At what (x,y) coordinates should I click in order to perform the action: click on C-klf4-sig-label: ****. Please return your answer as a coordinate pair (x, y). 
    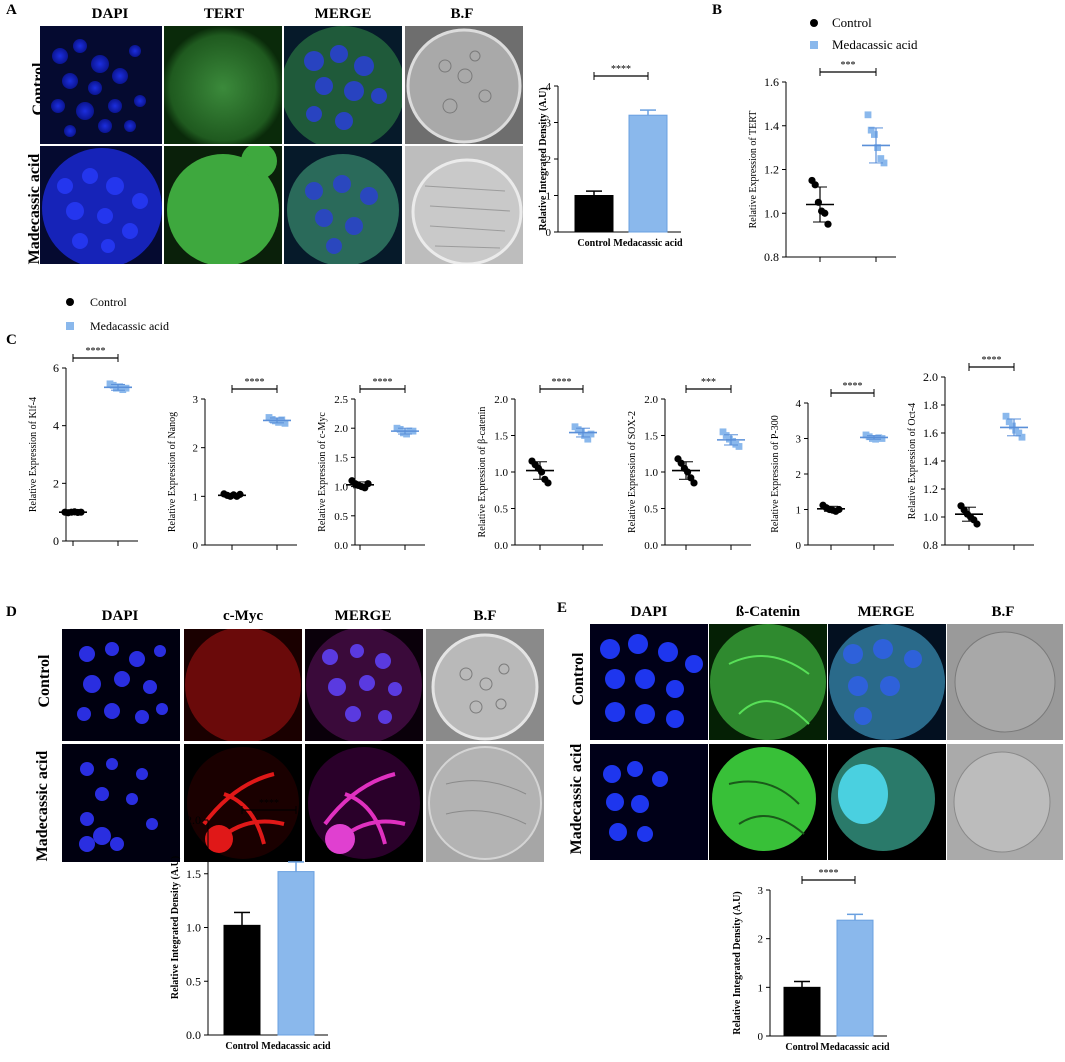
    Looking at the image, I should click on (96, 351).